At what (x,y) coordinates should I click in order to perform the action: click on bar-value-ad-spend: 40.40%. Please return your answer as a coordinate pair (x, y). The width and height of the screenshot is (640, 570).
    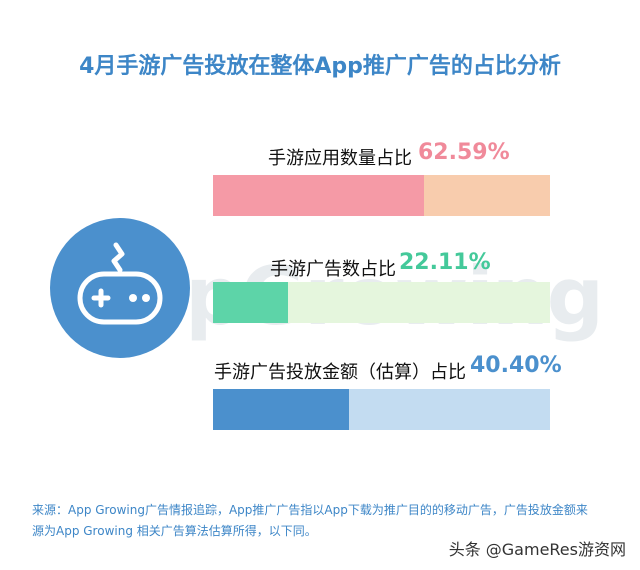
    Looking at the image, I should click on (516, 365).